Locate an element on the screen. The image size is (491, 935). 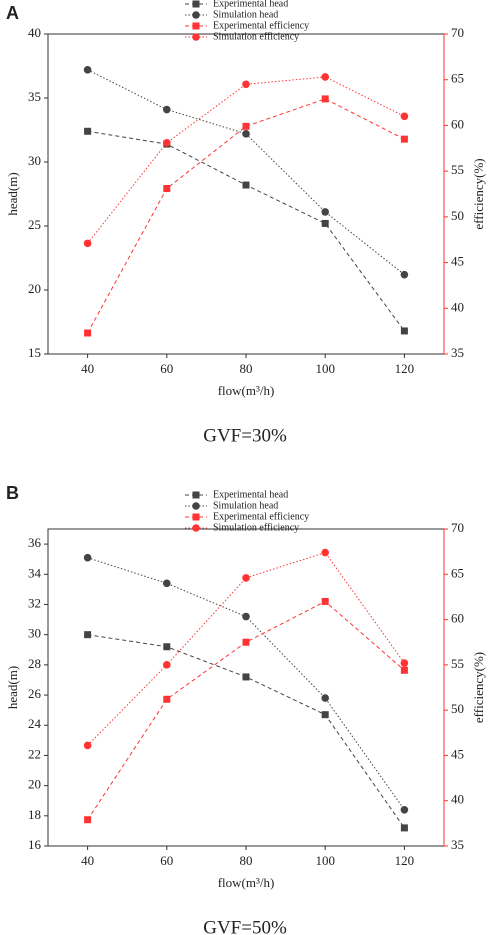
panel-label: B is located at coordinates (12, 493).